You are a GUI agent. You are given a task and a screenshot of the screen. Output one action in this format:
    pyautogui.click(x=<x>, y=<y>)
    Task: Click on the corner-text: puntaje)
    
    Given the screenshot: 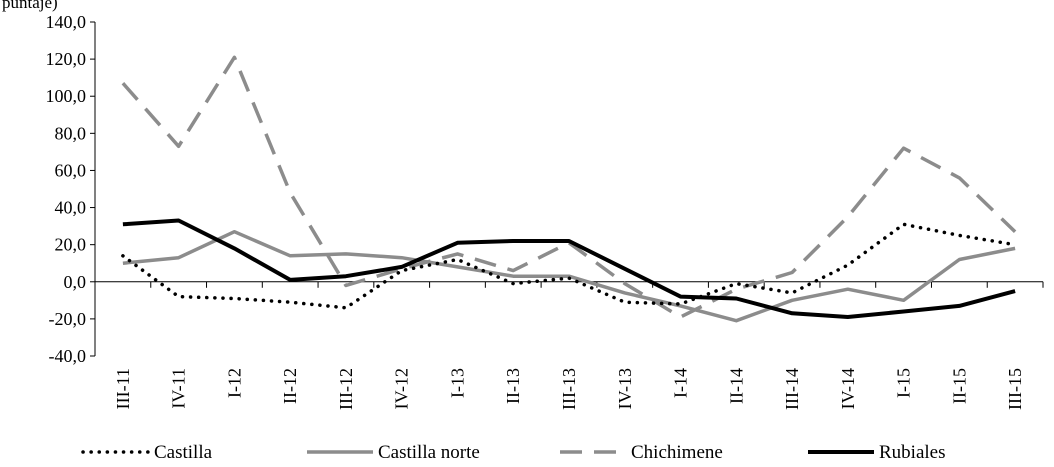 What is the action you would take?
    pyautogui.click(x=30, y=6)
    